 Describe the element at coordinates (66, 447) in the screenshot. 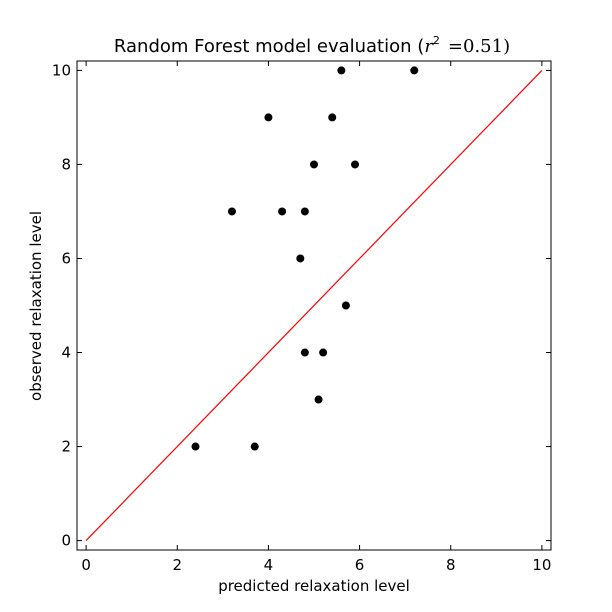

I see `y-tick-label-2: 2` at that location.